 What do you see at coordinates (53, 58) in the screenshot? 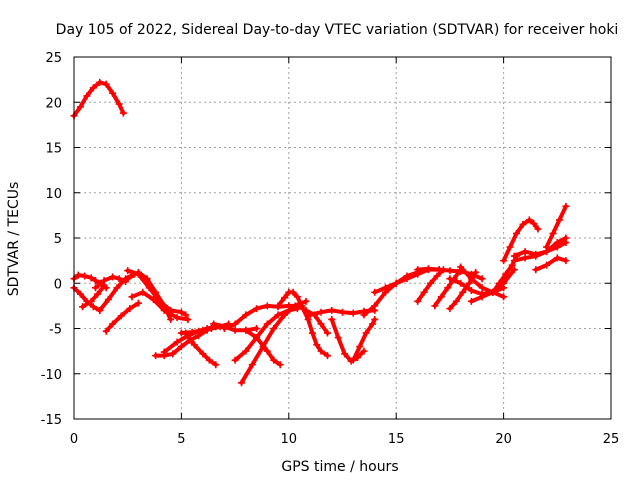
I see `y-tick-label: 25` at bounding box center [53, 58].